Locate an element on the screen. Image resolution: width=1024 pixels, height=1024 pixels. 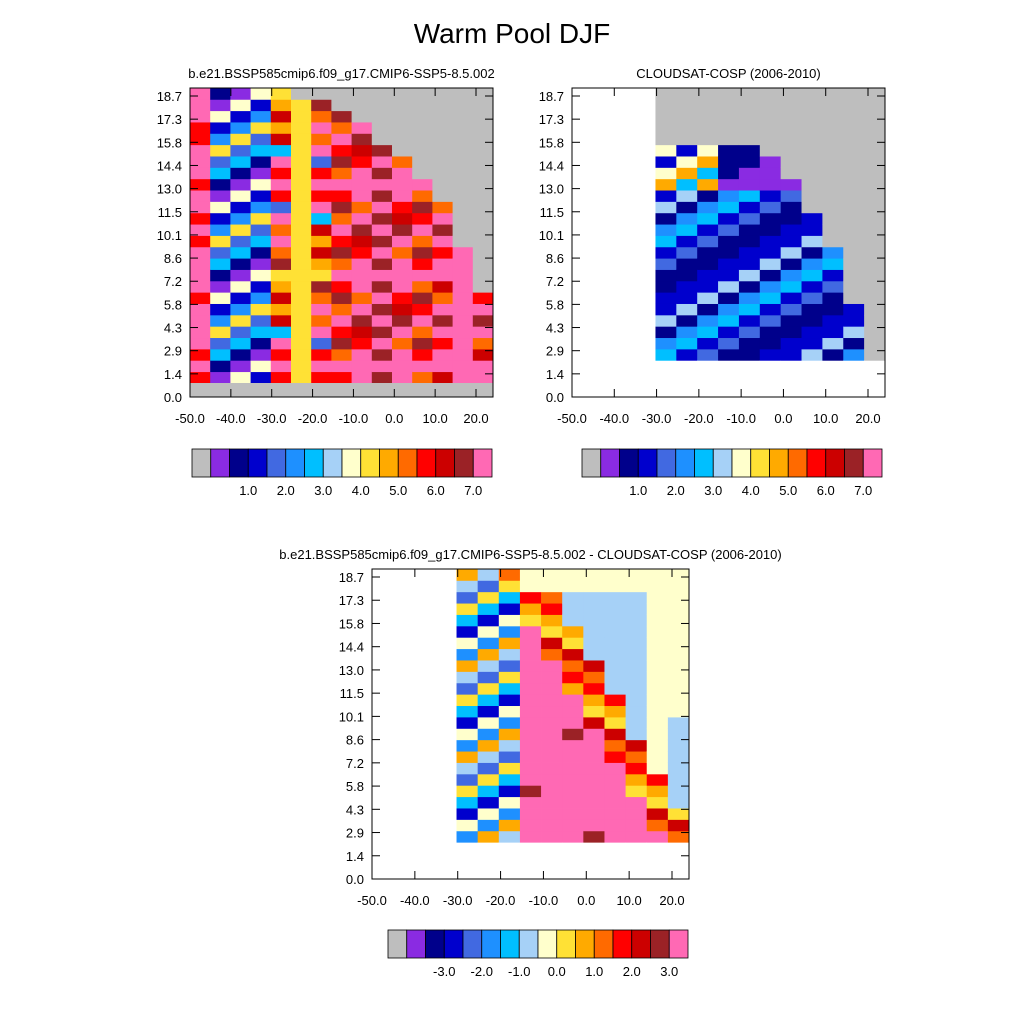
x-tick-label: -30.0 is located at coordinates (458, 900).